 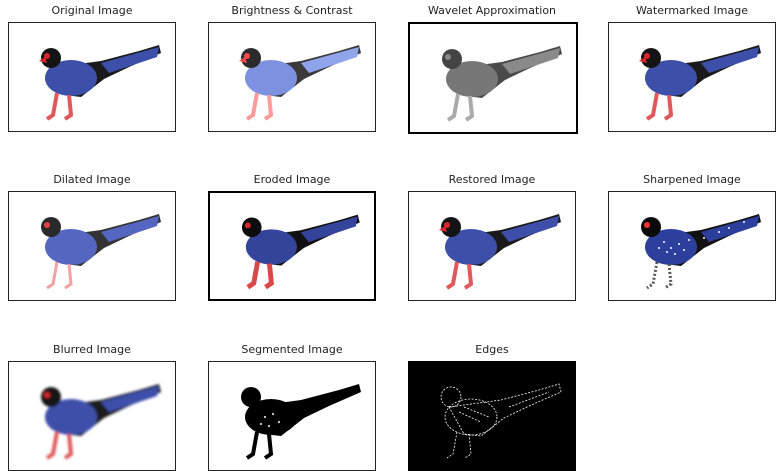 I want to click on panel-title: Brightness & Contrast, so click(x=292, y=10).